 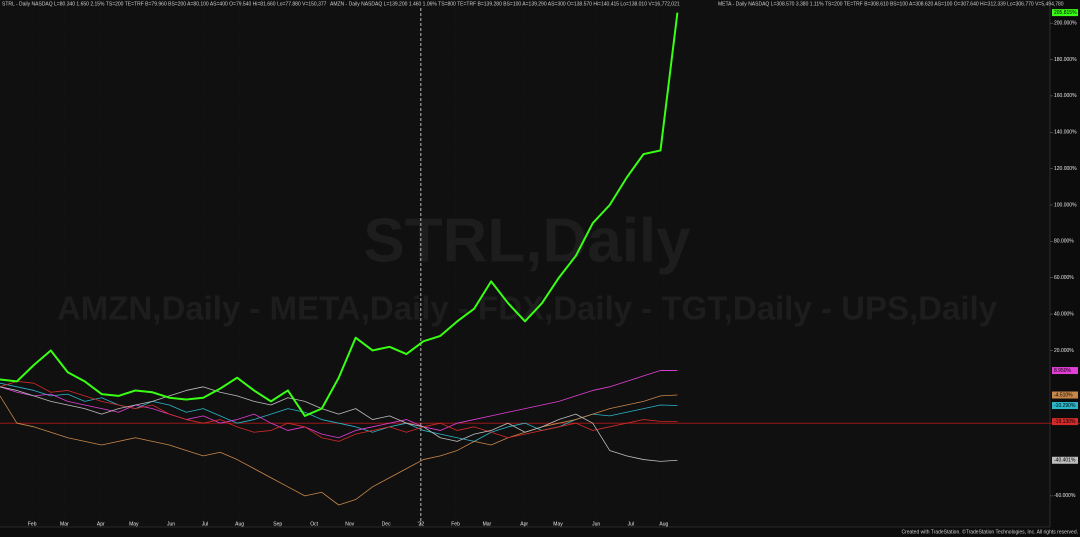 I want to click on y-tick-label: 140.000%, so click(x=1065, y=133).